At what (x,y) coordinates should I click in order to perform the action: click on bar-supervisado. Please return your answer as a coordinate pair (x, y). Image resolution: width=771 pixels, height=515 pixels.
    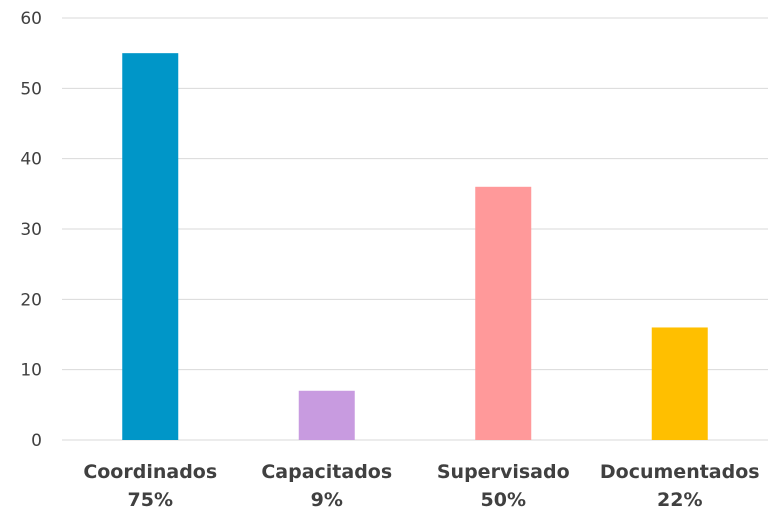
    Looking at the image, I should click on (503, 313).